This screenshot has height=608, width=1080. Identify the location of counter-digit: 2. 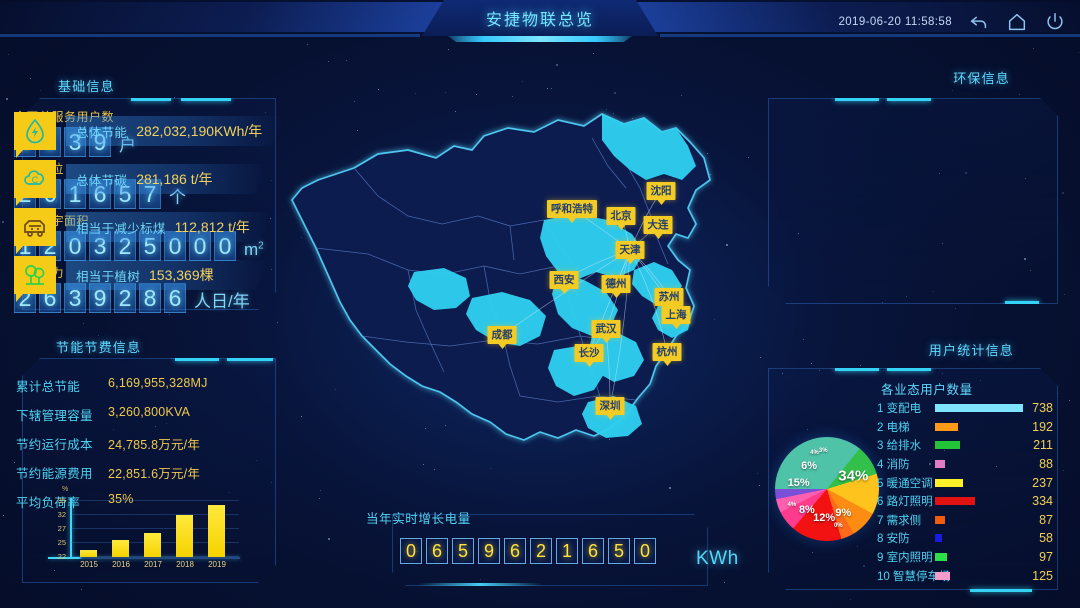
(541, 551).